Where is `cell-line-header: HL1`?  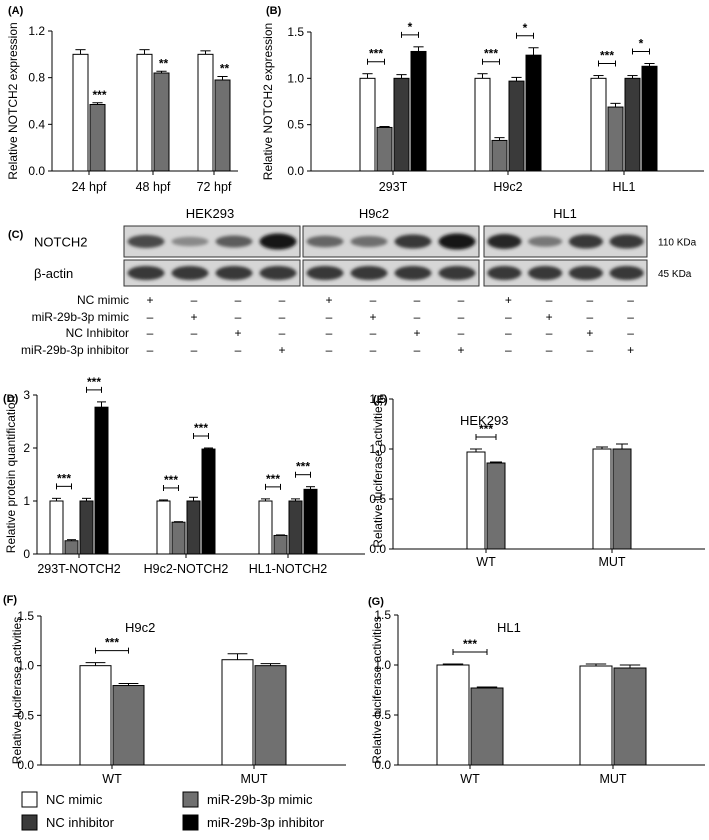
cell-line-header: HL1 is located at coordinates (565, 213).